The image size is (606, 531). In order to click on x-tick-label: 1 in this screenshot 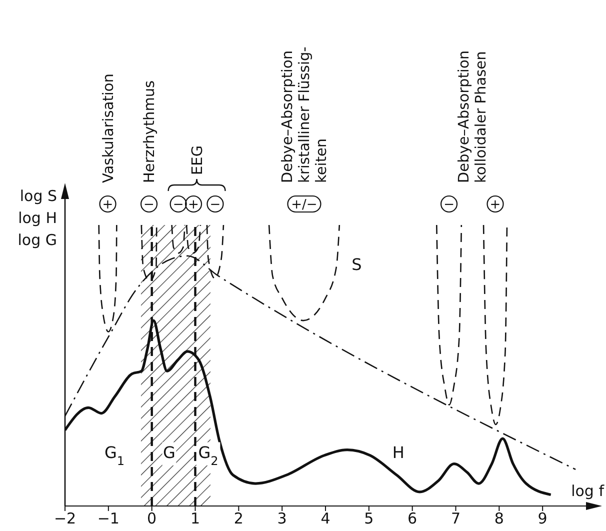, I will do `click(195, 519)`.